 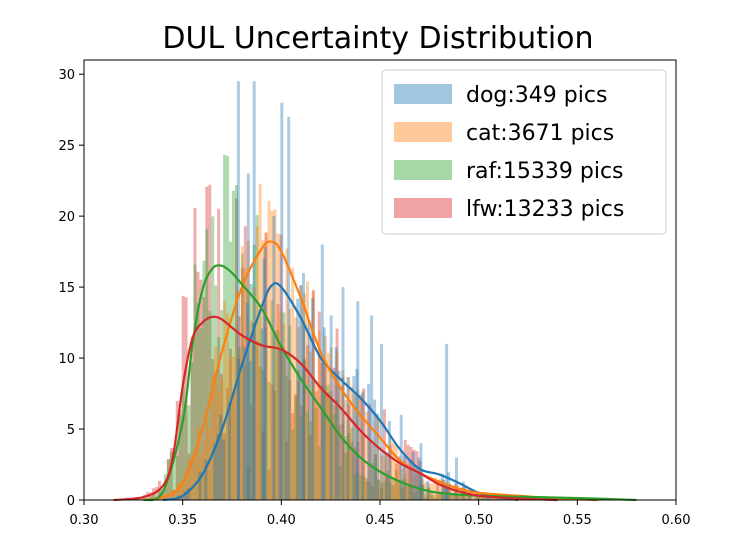 I want to click on legend-label: cat:3671 pics, so click(x=540, y=133).